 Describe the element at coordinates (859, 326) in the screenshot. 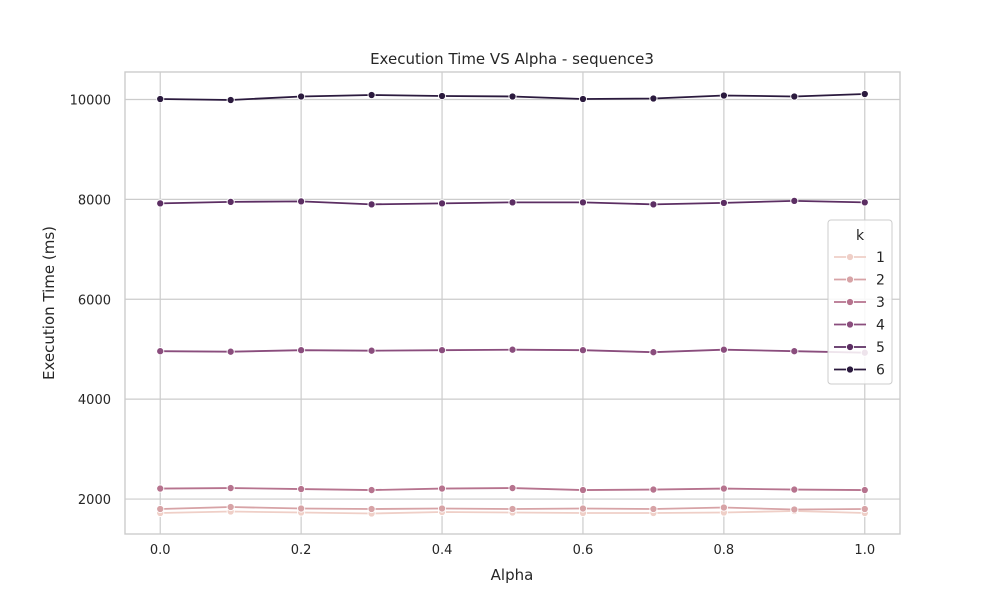

I see `legend-item: 4` at that location.